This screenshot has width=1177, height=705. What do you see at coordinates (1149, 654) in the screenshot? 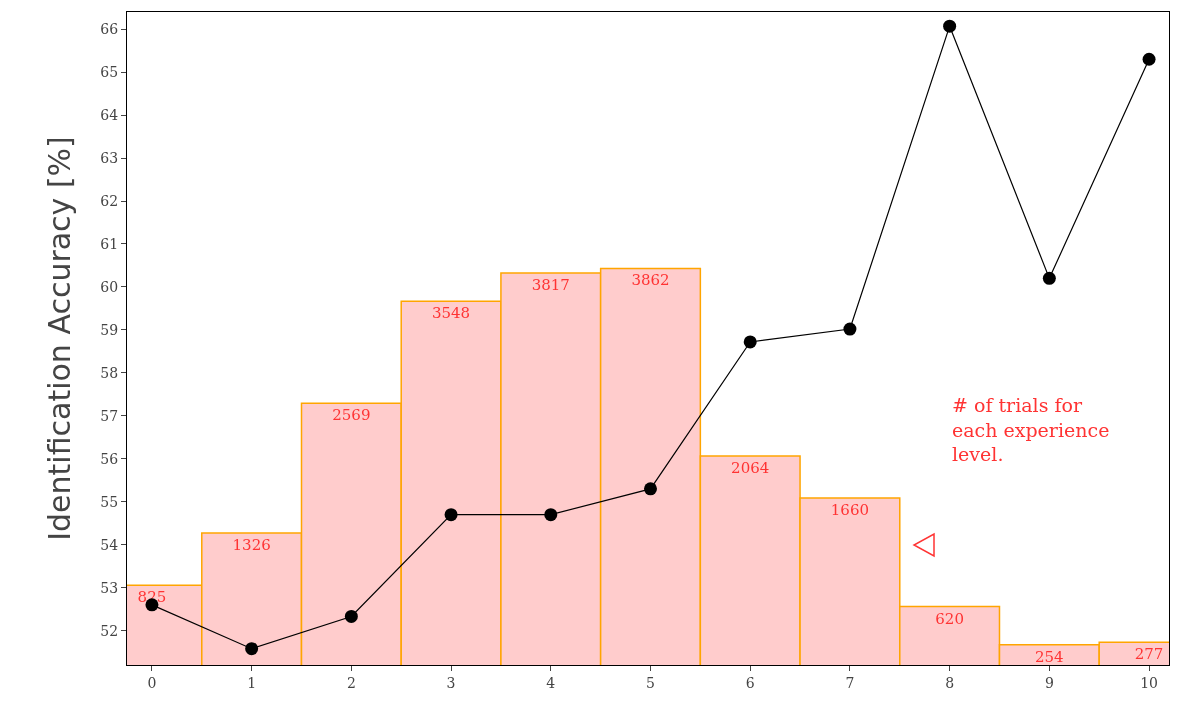
I see `data-label: 277` at bounding box center [1149, 654].